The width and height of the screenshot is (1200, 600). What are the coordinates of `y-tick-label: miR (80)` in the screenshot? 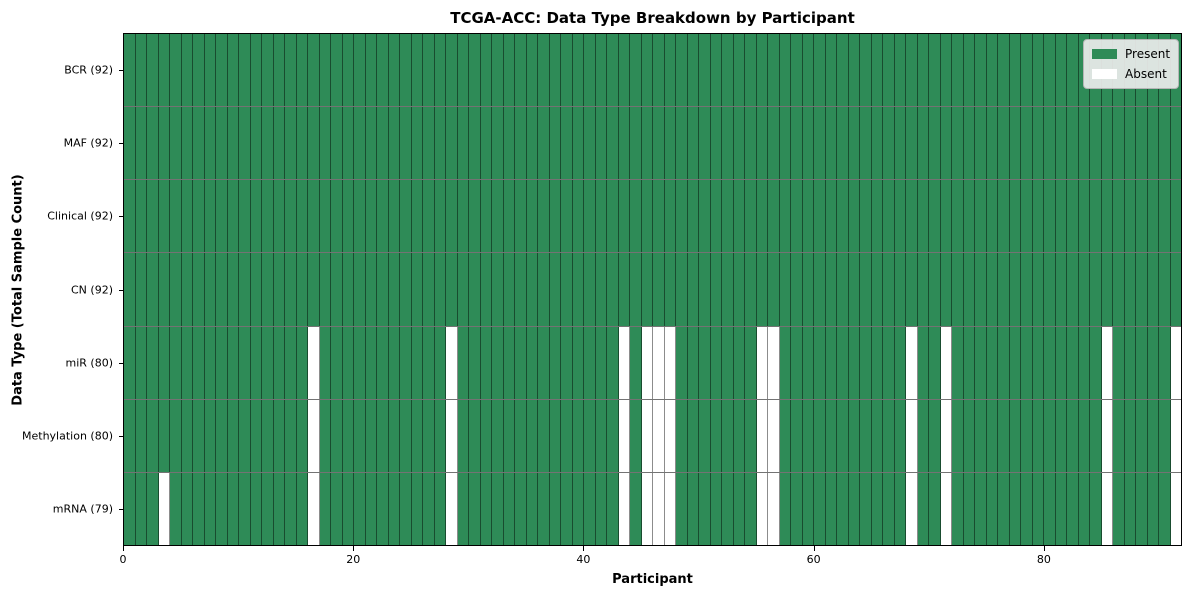 It's located at (89, 363).